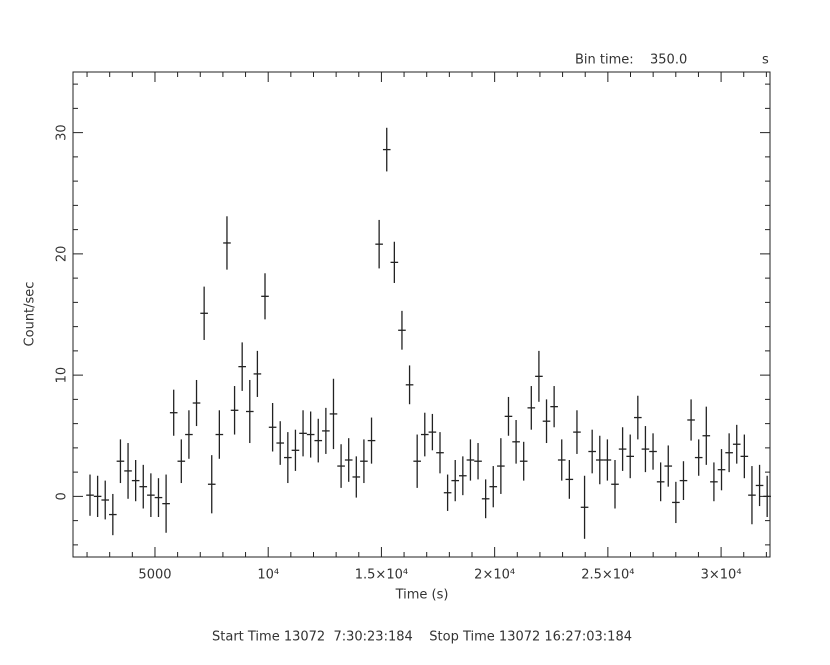 Image resolution: width=830 pixels, height=665 pixels. Describe the element at coordinates (607, 575) in the screenshot. I see `x-tick-label: 2.5×10⁴` at that location.